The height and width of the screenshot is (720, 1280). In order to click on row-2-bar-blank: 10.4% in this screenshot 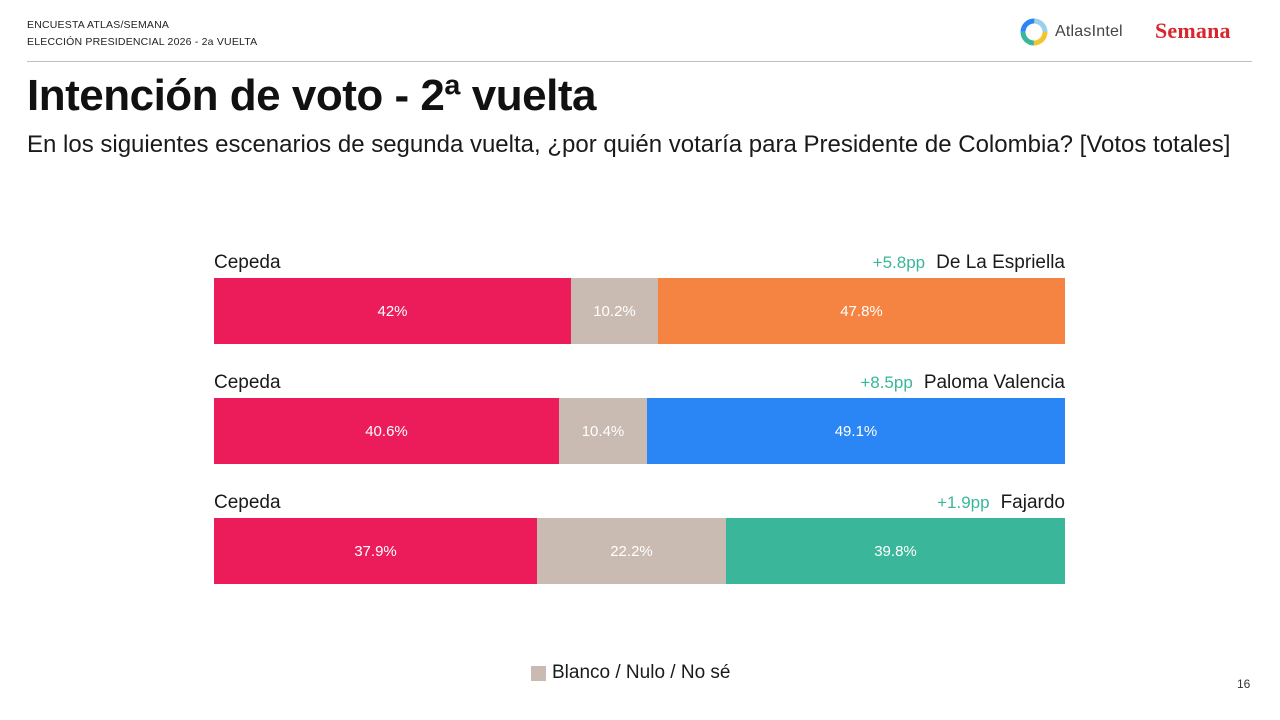, I will do `click(603, 431)`.